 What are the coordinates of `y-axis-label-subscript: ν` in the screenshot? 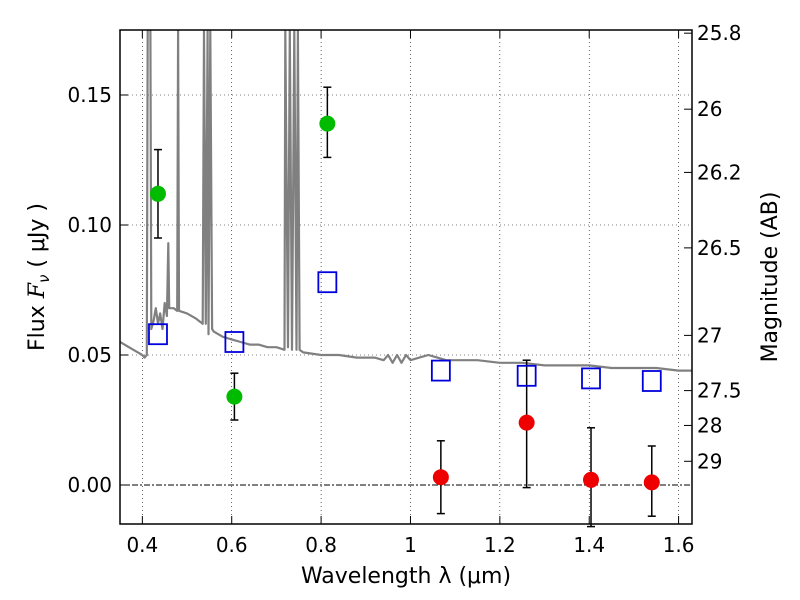 It's located at (44, 279).